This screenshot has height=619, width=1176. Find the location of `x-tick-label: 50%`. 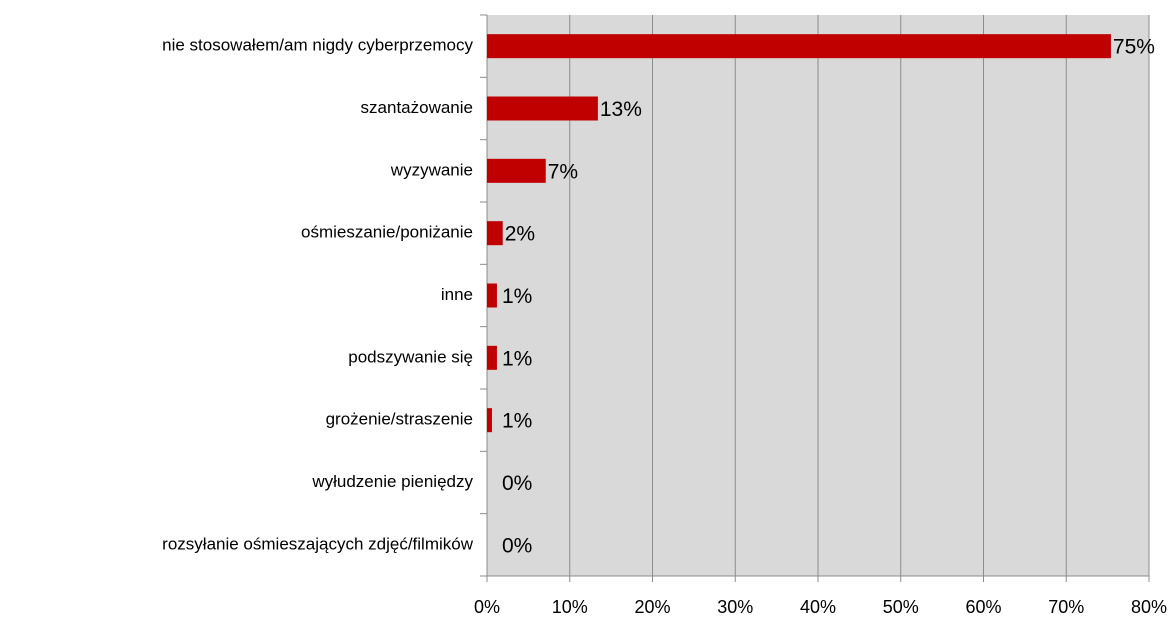

x-tick-label: 50% is located at coordinates (901, 607).